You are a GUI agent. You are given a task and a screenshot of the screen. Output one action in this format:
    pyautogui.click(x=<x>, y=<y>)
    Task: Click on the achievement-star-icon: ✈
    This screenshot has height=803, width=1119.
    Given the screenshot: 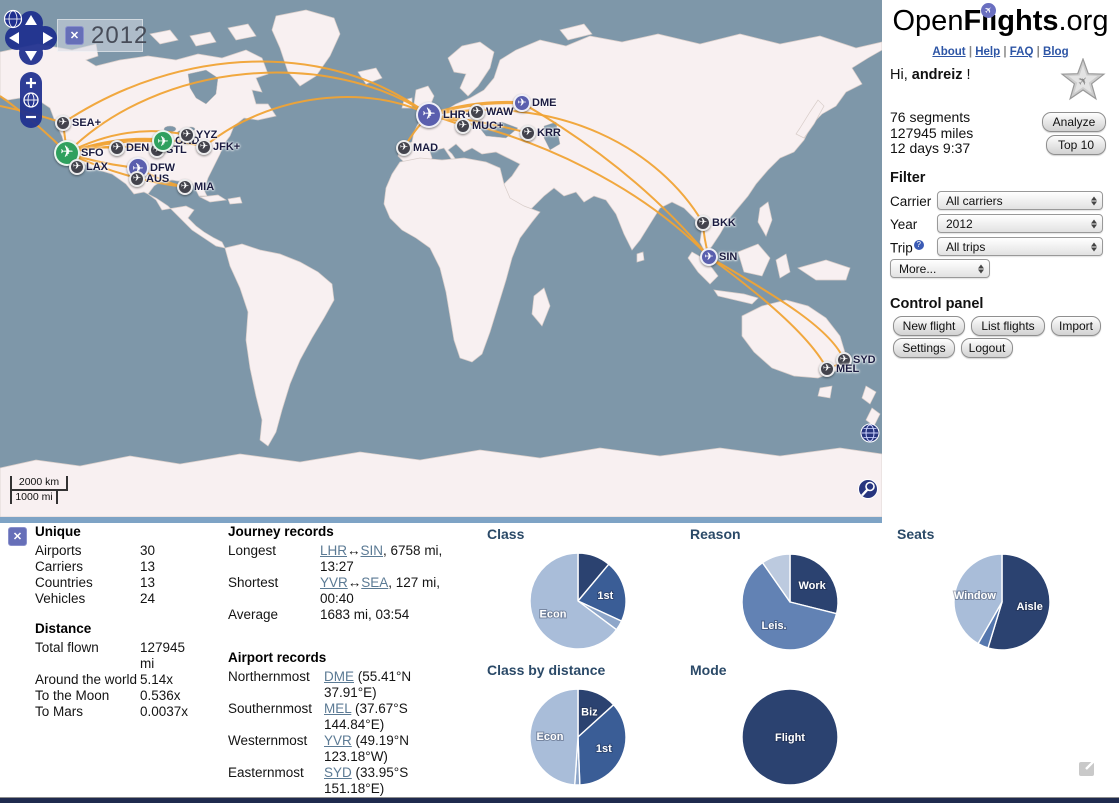 What is the action you would take?
    pyautogui.click(x=1083, y=79)
    